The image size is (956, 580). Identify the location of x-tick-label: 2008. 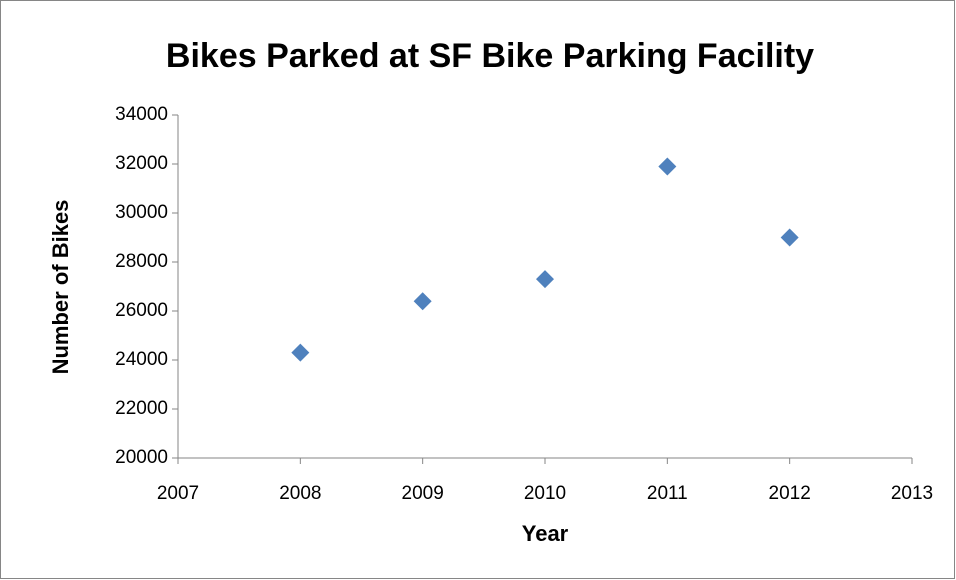
(300, 493).